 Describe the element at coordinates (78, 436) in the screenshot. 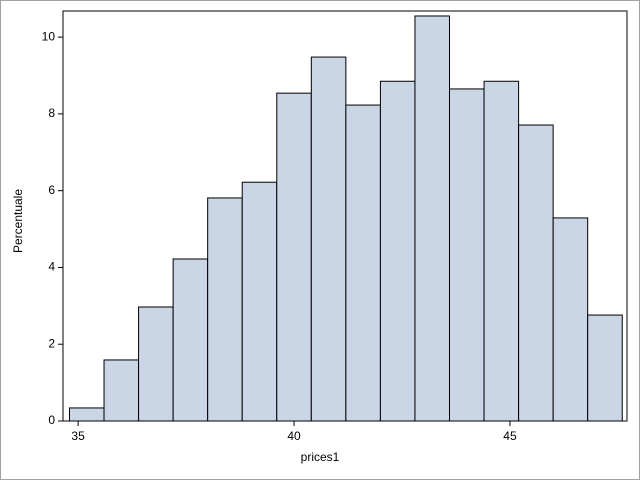

I see `x-tick-label: 35` at that location.